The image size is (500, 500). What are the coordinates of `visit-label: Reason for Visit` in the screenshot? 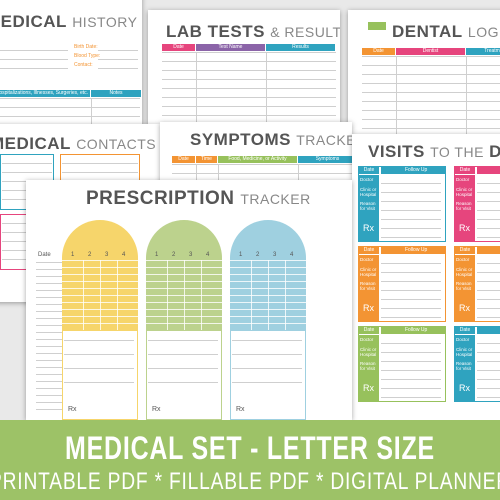 It's located at (368, 206).